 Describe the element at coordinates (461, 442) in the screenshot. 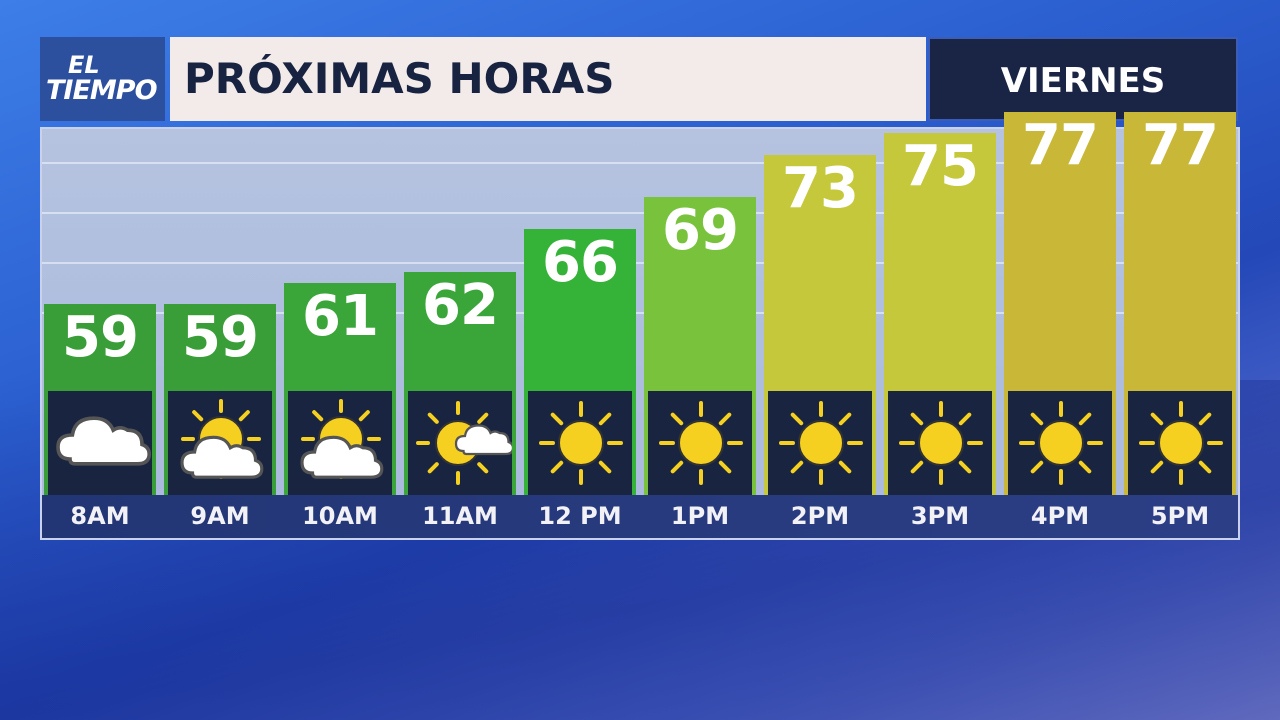

I see `mostly-sunny-icon` at that location.